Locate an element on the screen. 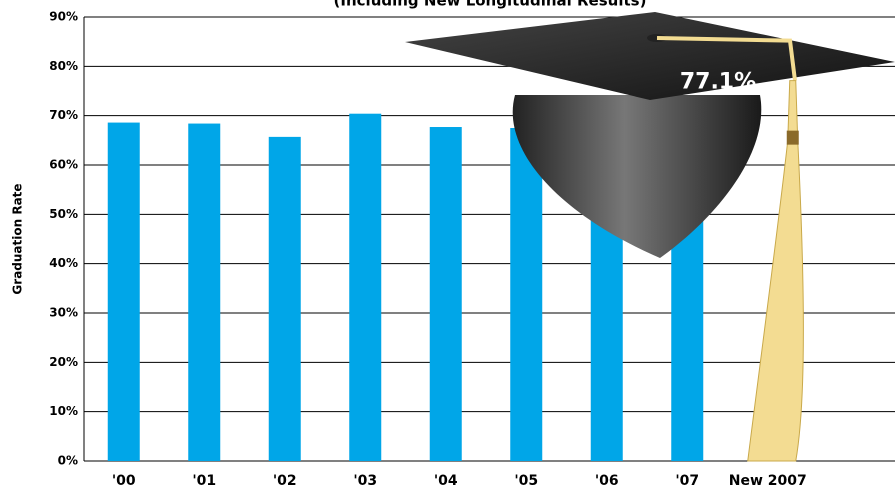 This screenshot has width=895, height=494. y-tick-label: 30% is located at coordinates (63, 313).